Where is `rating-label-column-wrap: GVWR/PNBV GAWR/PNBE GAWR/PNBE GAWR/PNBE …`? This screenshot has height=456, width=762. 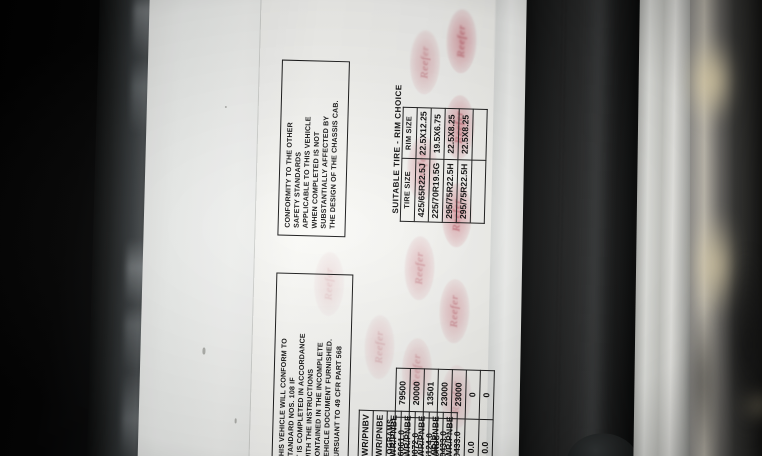
rating-label-column-wrap: GVWR/PNBV GAWR/PNBE GAWR/PNBE GAWR/PNBE … is located at coordinates (407, 433).